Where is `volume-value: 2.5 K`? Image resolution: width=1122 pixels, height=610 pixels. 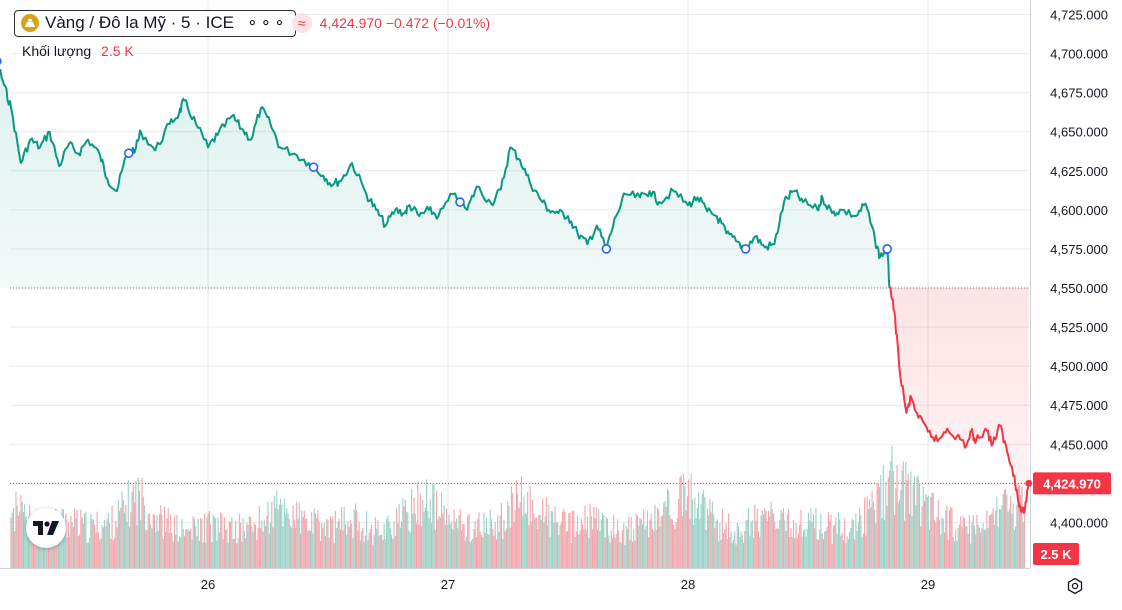
volume-value: 2.5 K is located at coordinates (117, 51).